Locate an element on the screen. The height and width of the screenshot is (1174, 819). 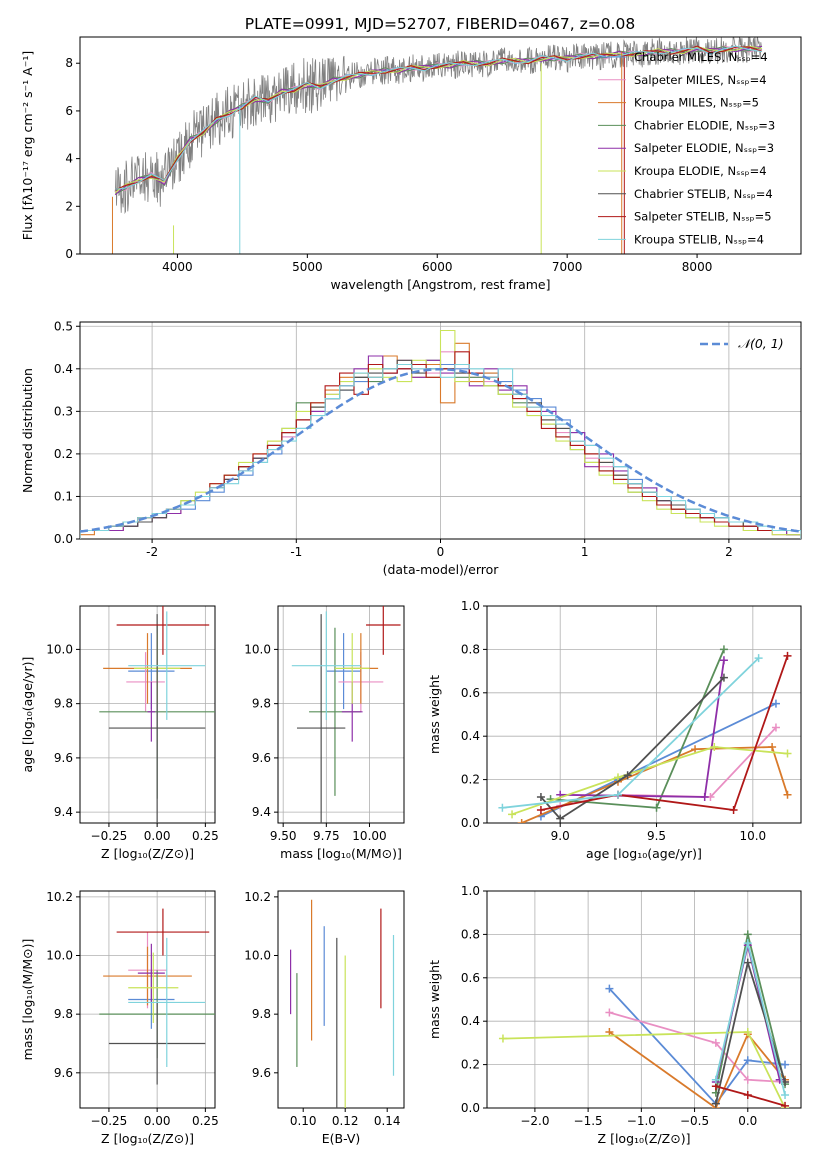
weight-vs-z-plot-area is located at coordinates (644, 1019).